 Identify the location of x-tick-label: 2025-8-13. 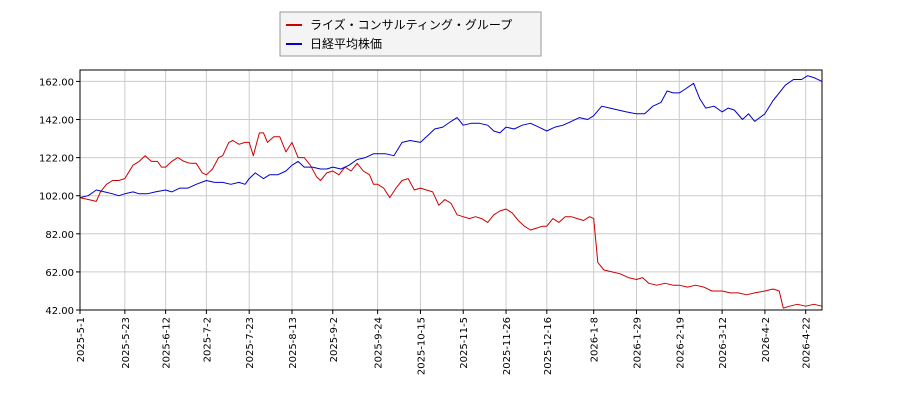
(293, 343).